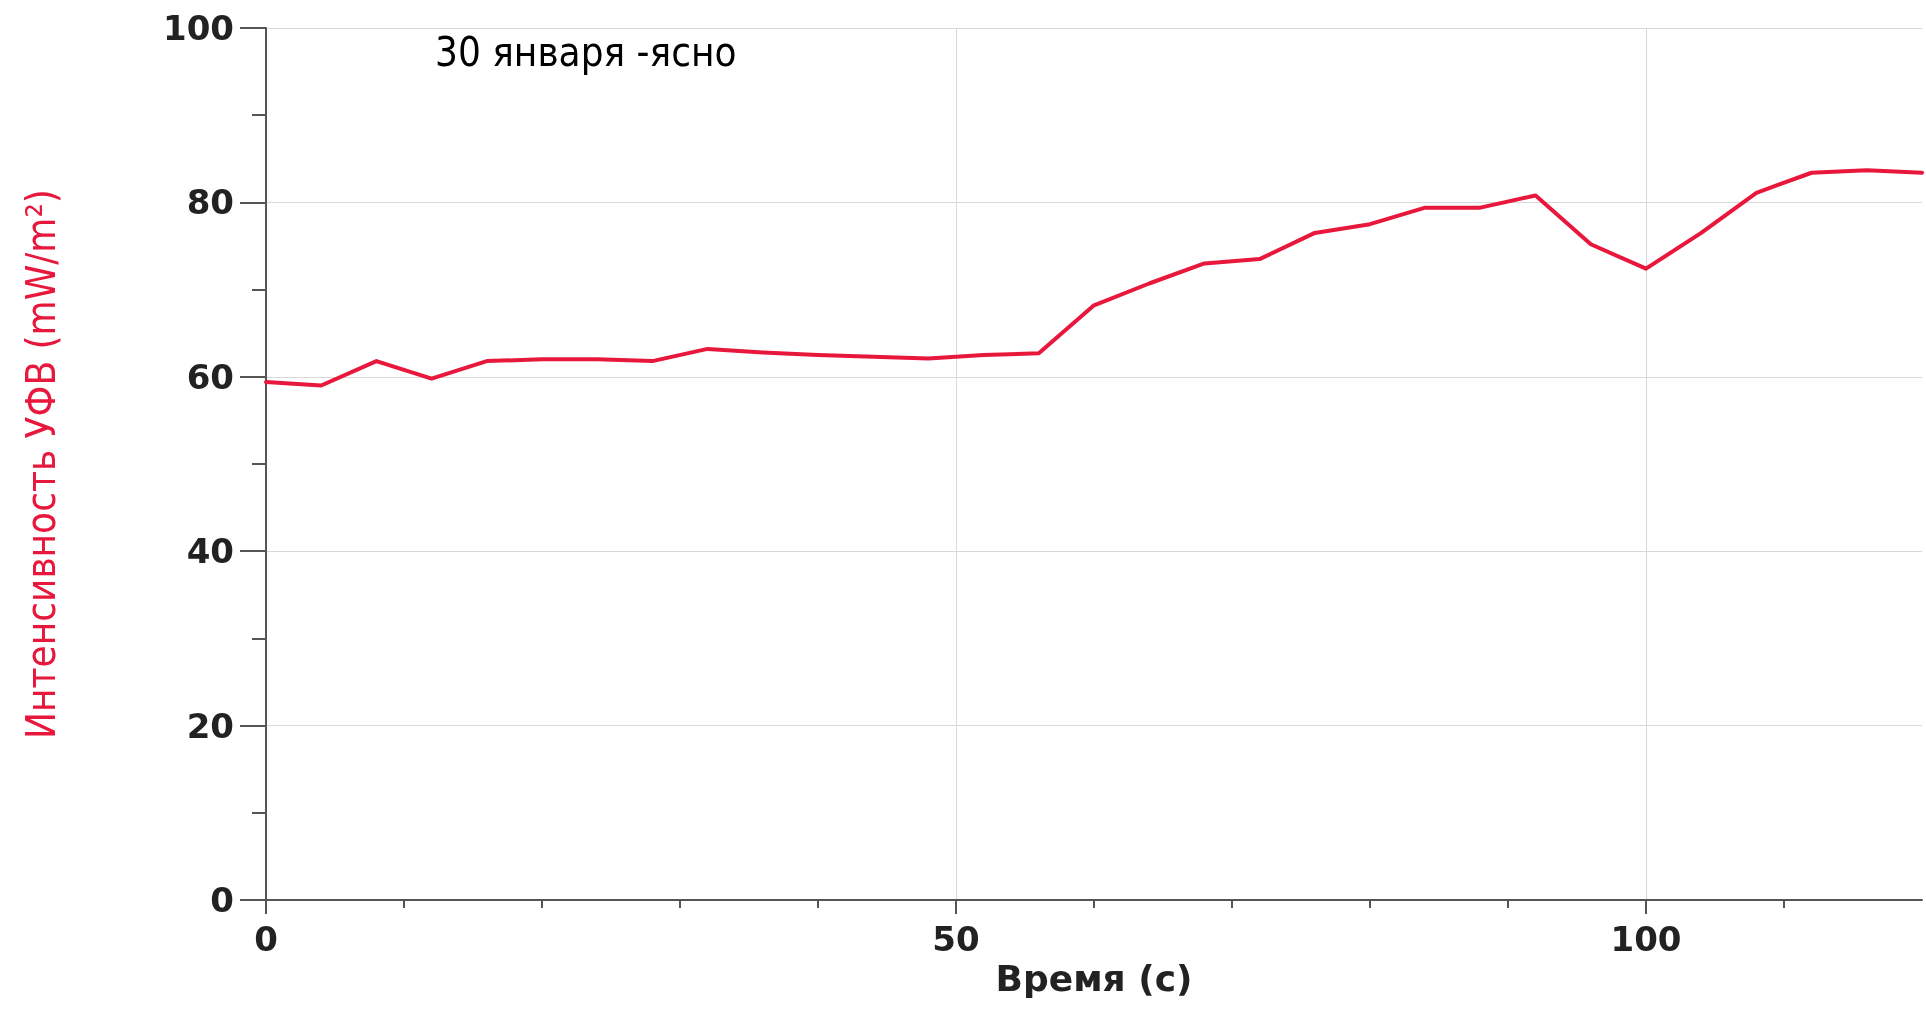 This screenshot has height=1021, width=1926. What do you see at coordinates (210, 725) in the screenshot?
I see `y-tick-label: 20` at bounding box center [210, 725].